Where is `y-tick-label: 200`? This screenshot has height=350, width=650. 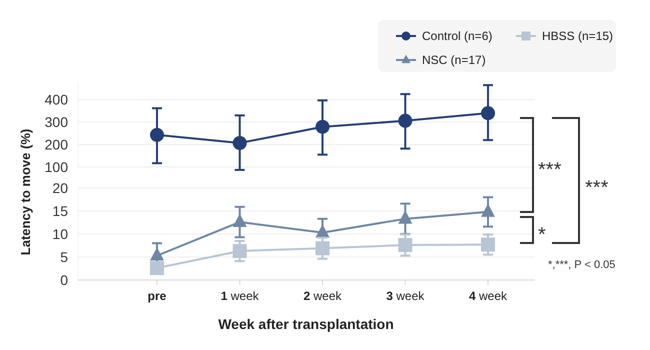
y-tick-label: 200 is located at coordinates (56, 144).